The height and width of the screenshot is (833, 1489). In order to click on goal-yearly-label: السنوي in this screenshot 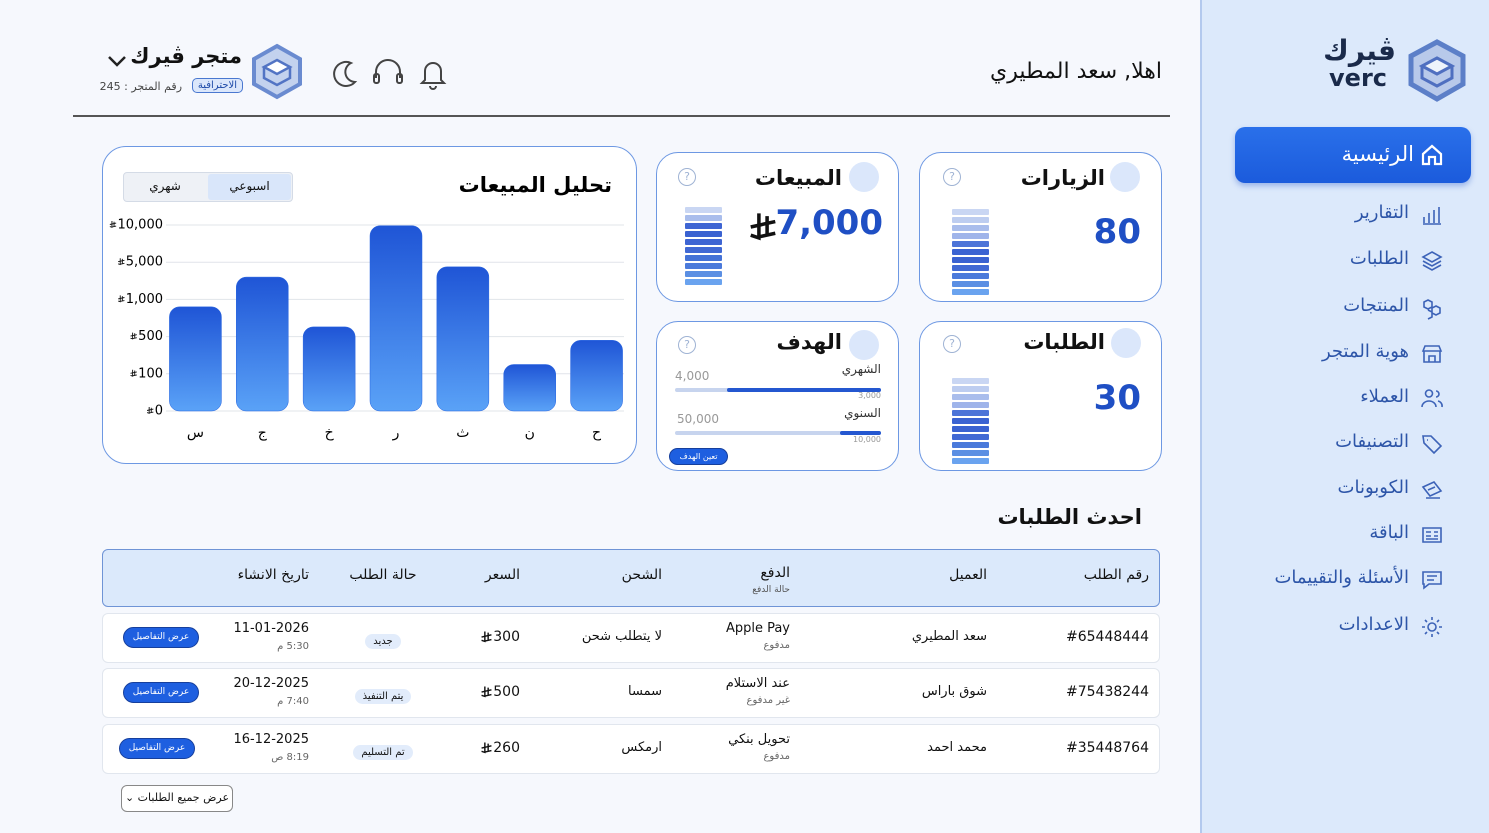, I will do `click(862, 413)`.